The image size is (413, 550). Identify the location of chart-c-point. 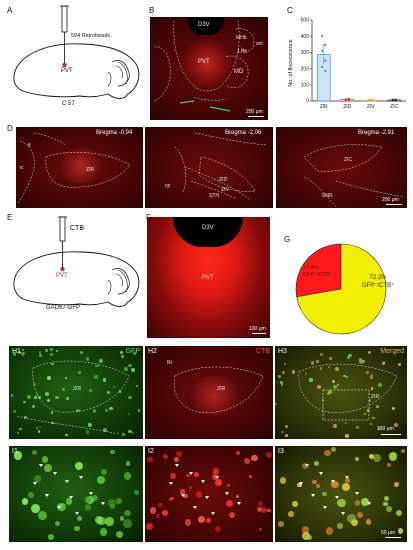
(369, 100).